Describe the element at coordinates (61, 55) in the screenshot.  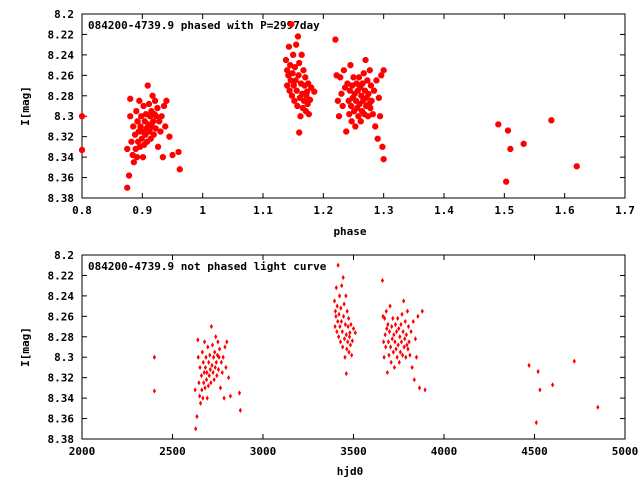
I see `y-tick-label: 8.24` at that location.